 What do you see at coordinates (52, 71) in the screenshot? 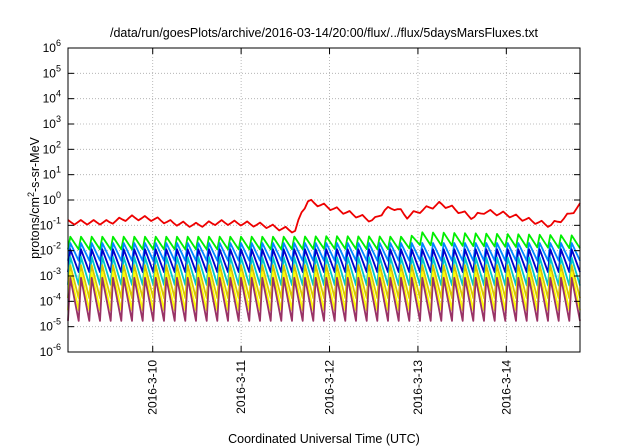
I see `y-tick-label: 10⁵` at bounding box center [52, 71].